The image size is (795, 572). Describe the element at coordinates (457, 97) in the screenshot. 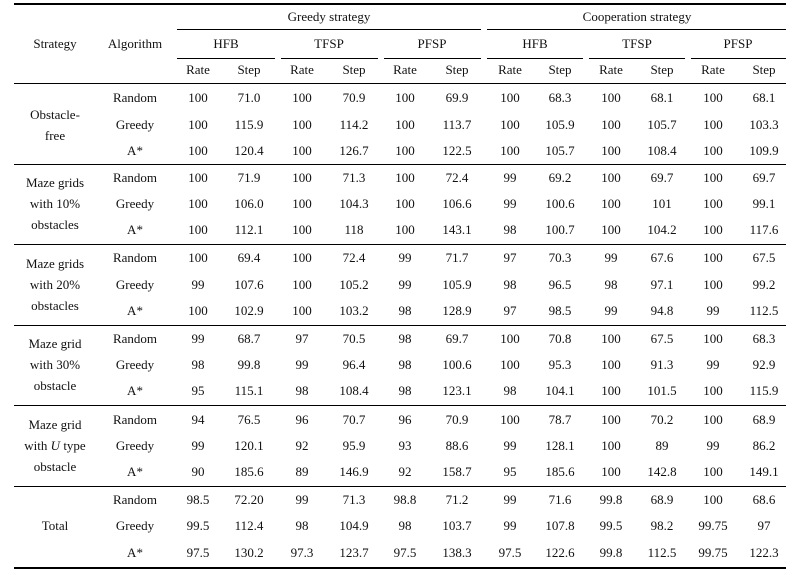

I see `step-cell: 69.9` at that location.